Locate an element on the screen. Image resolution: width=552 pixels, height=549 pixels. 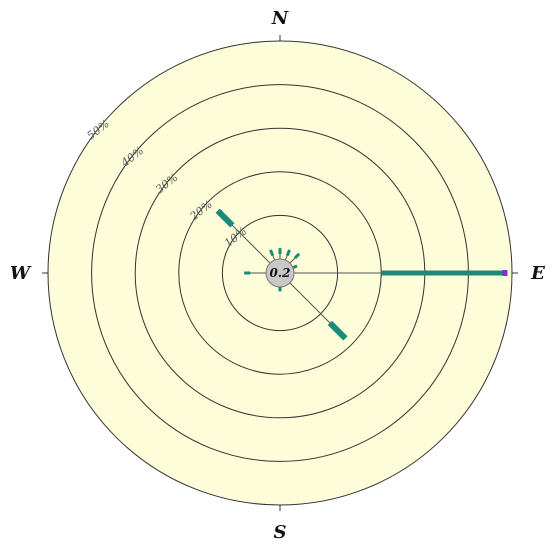
east-tip-marker is located at coordinates (505, 273).